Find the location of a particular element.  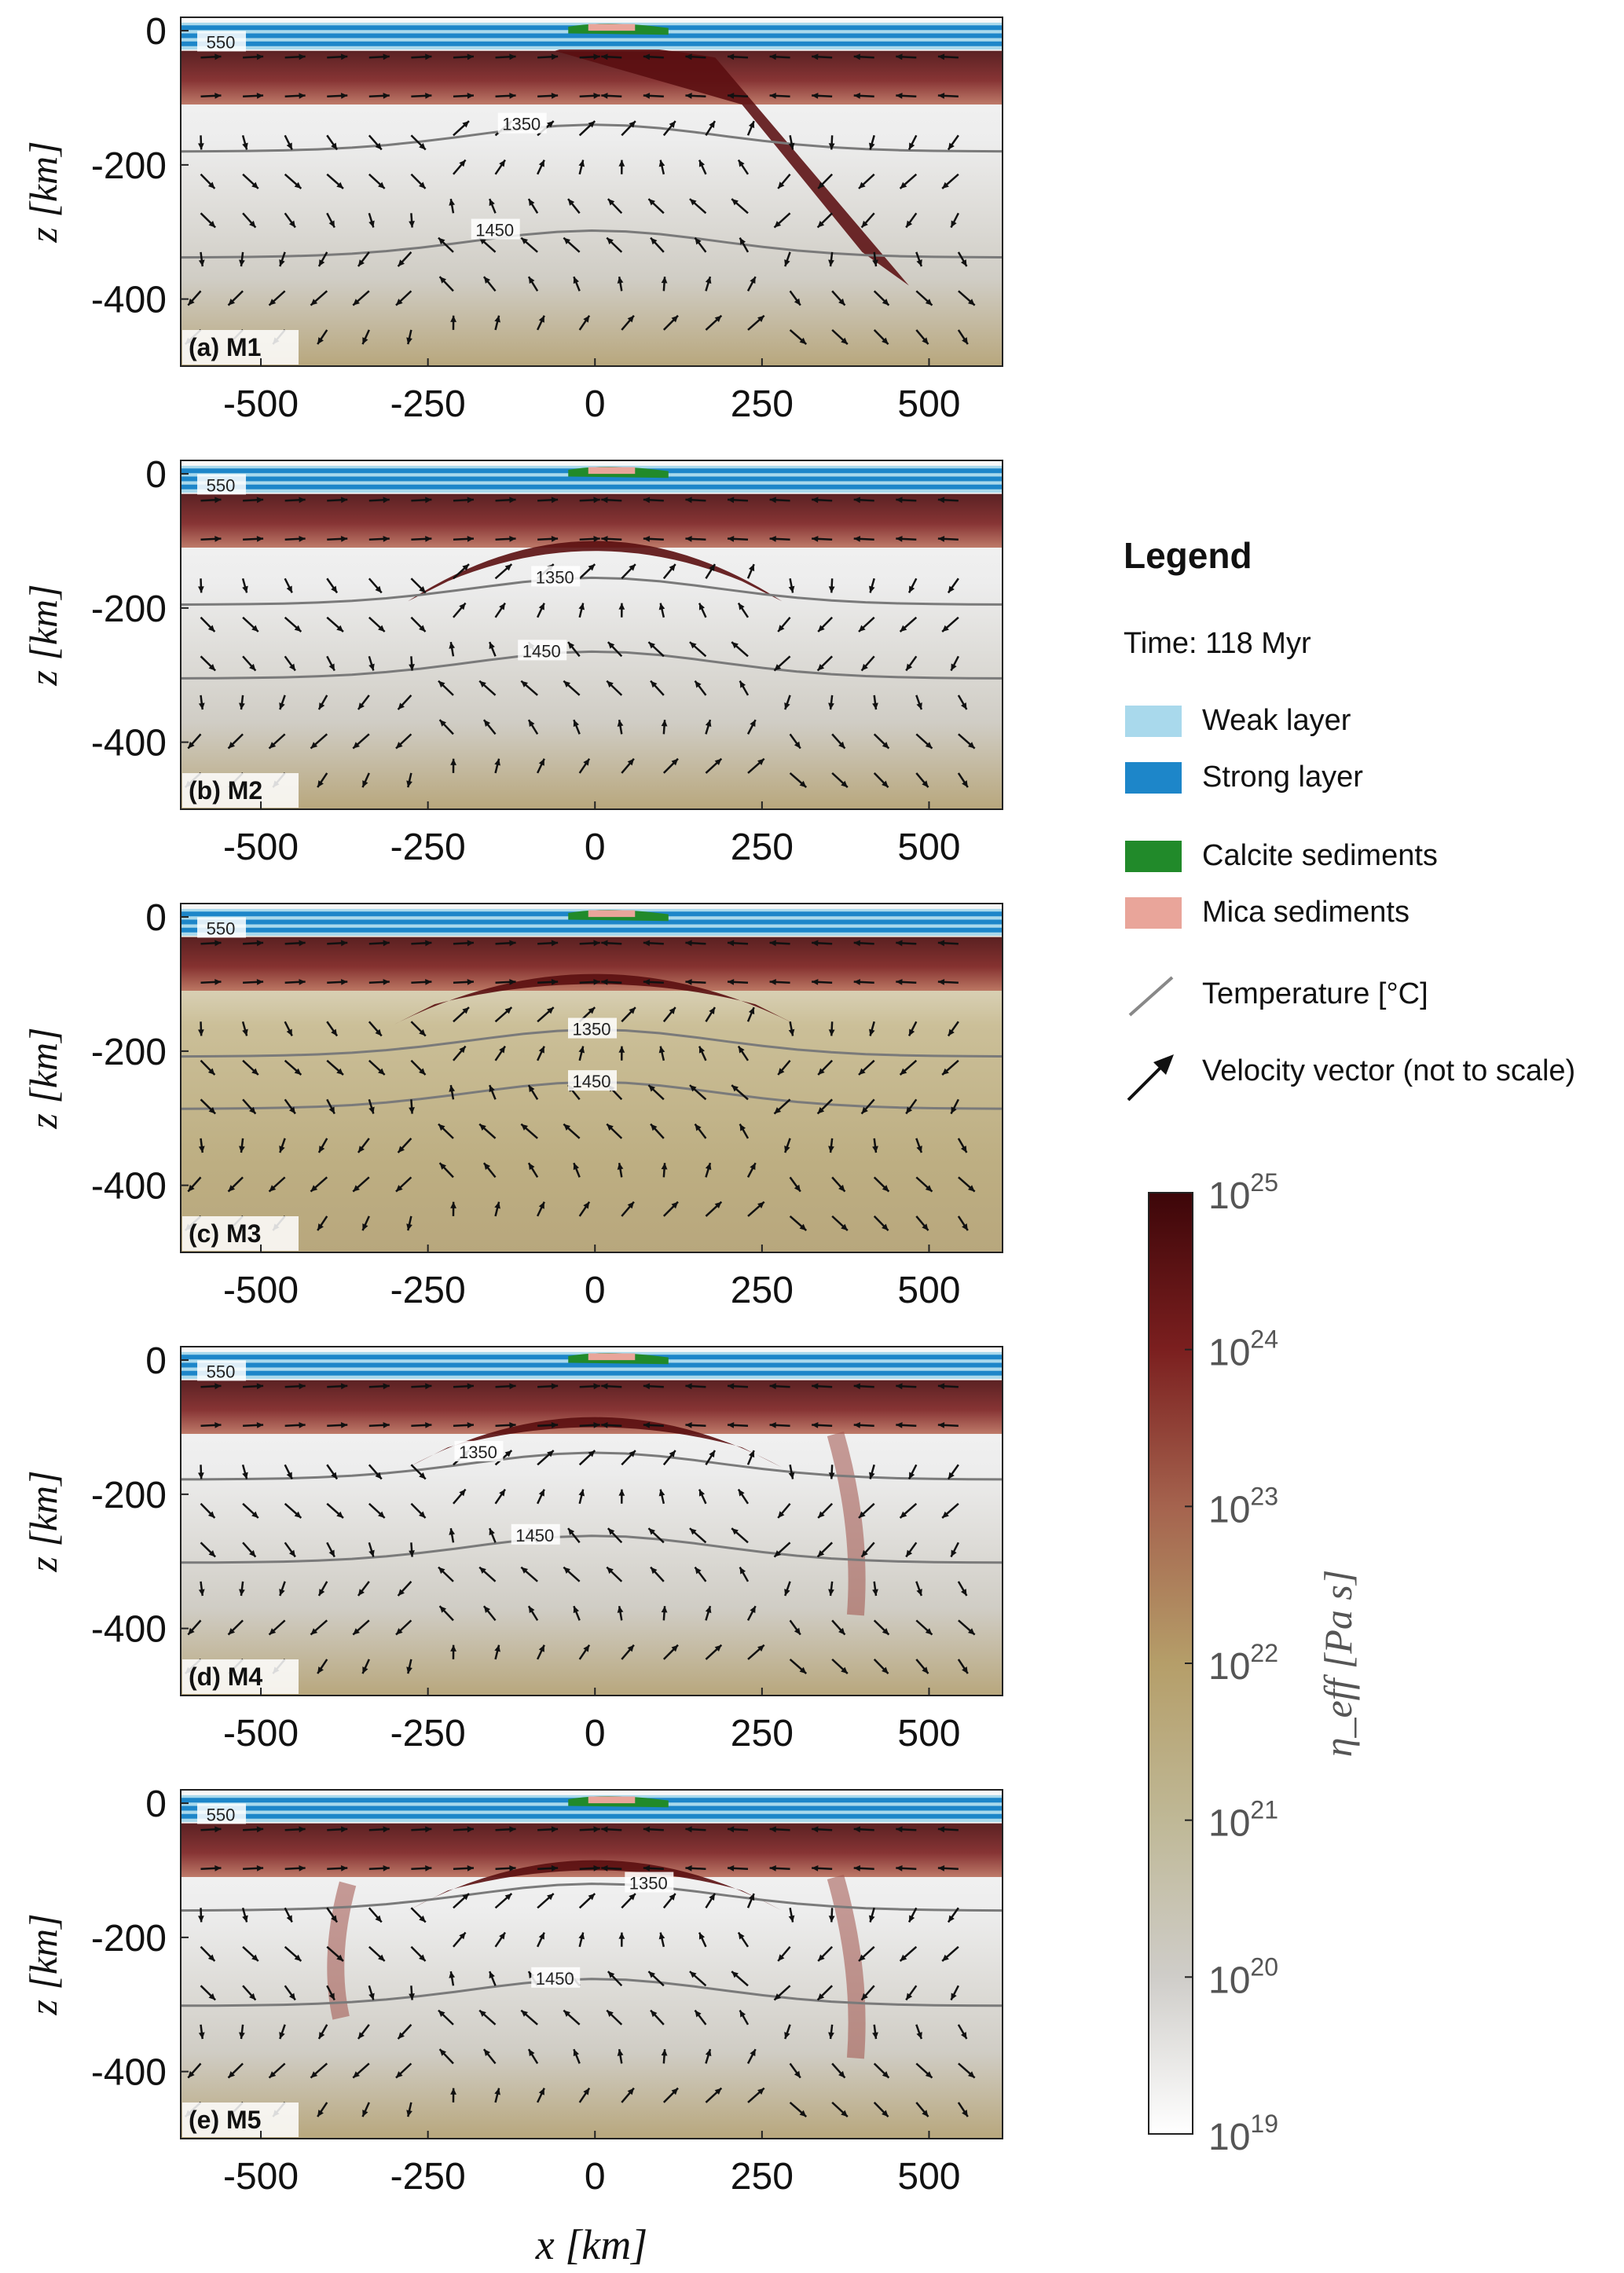

mica-sediments is located at coordinates (612, 1357).